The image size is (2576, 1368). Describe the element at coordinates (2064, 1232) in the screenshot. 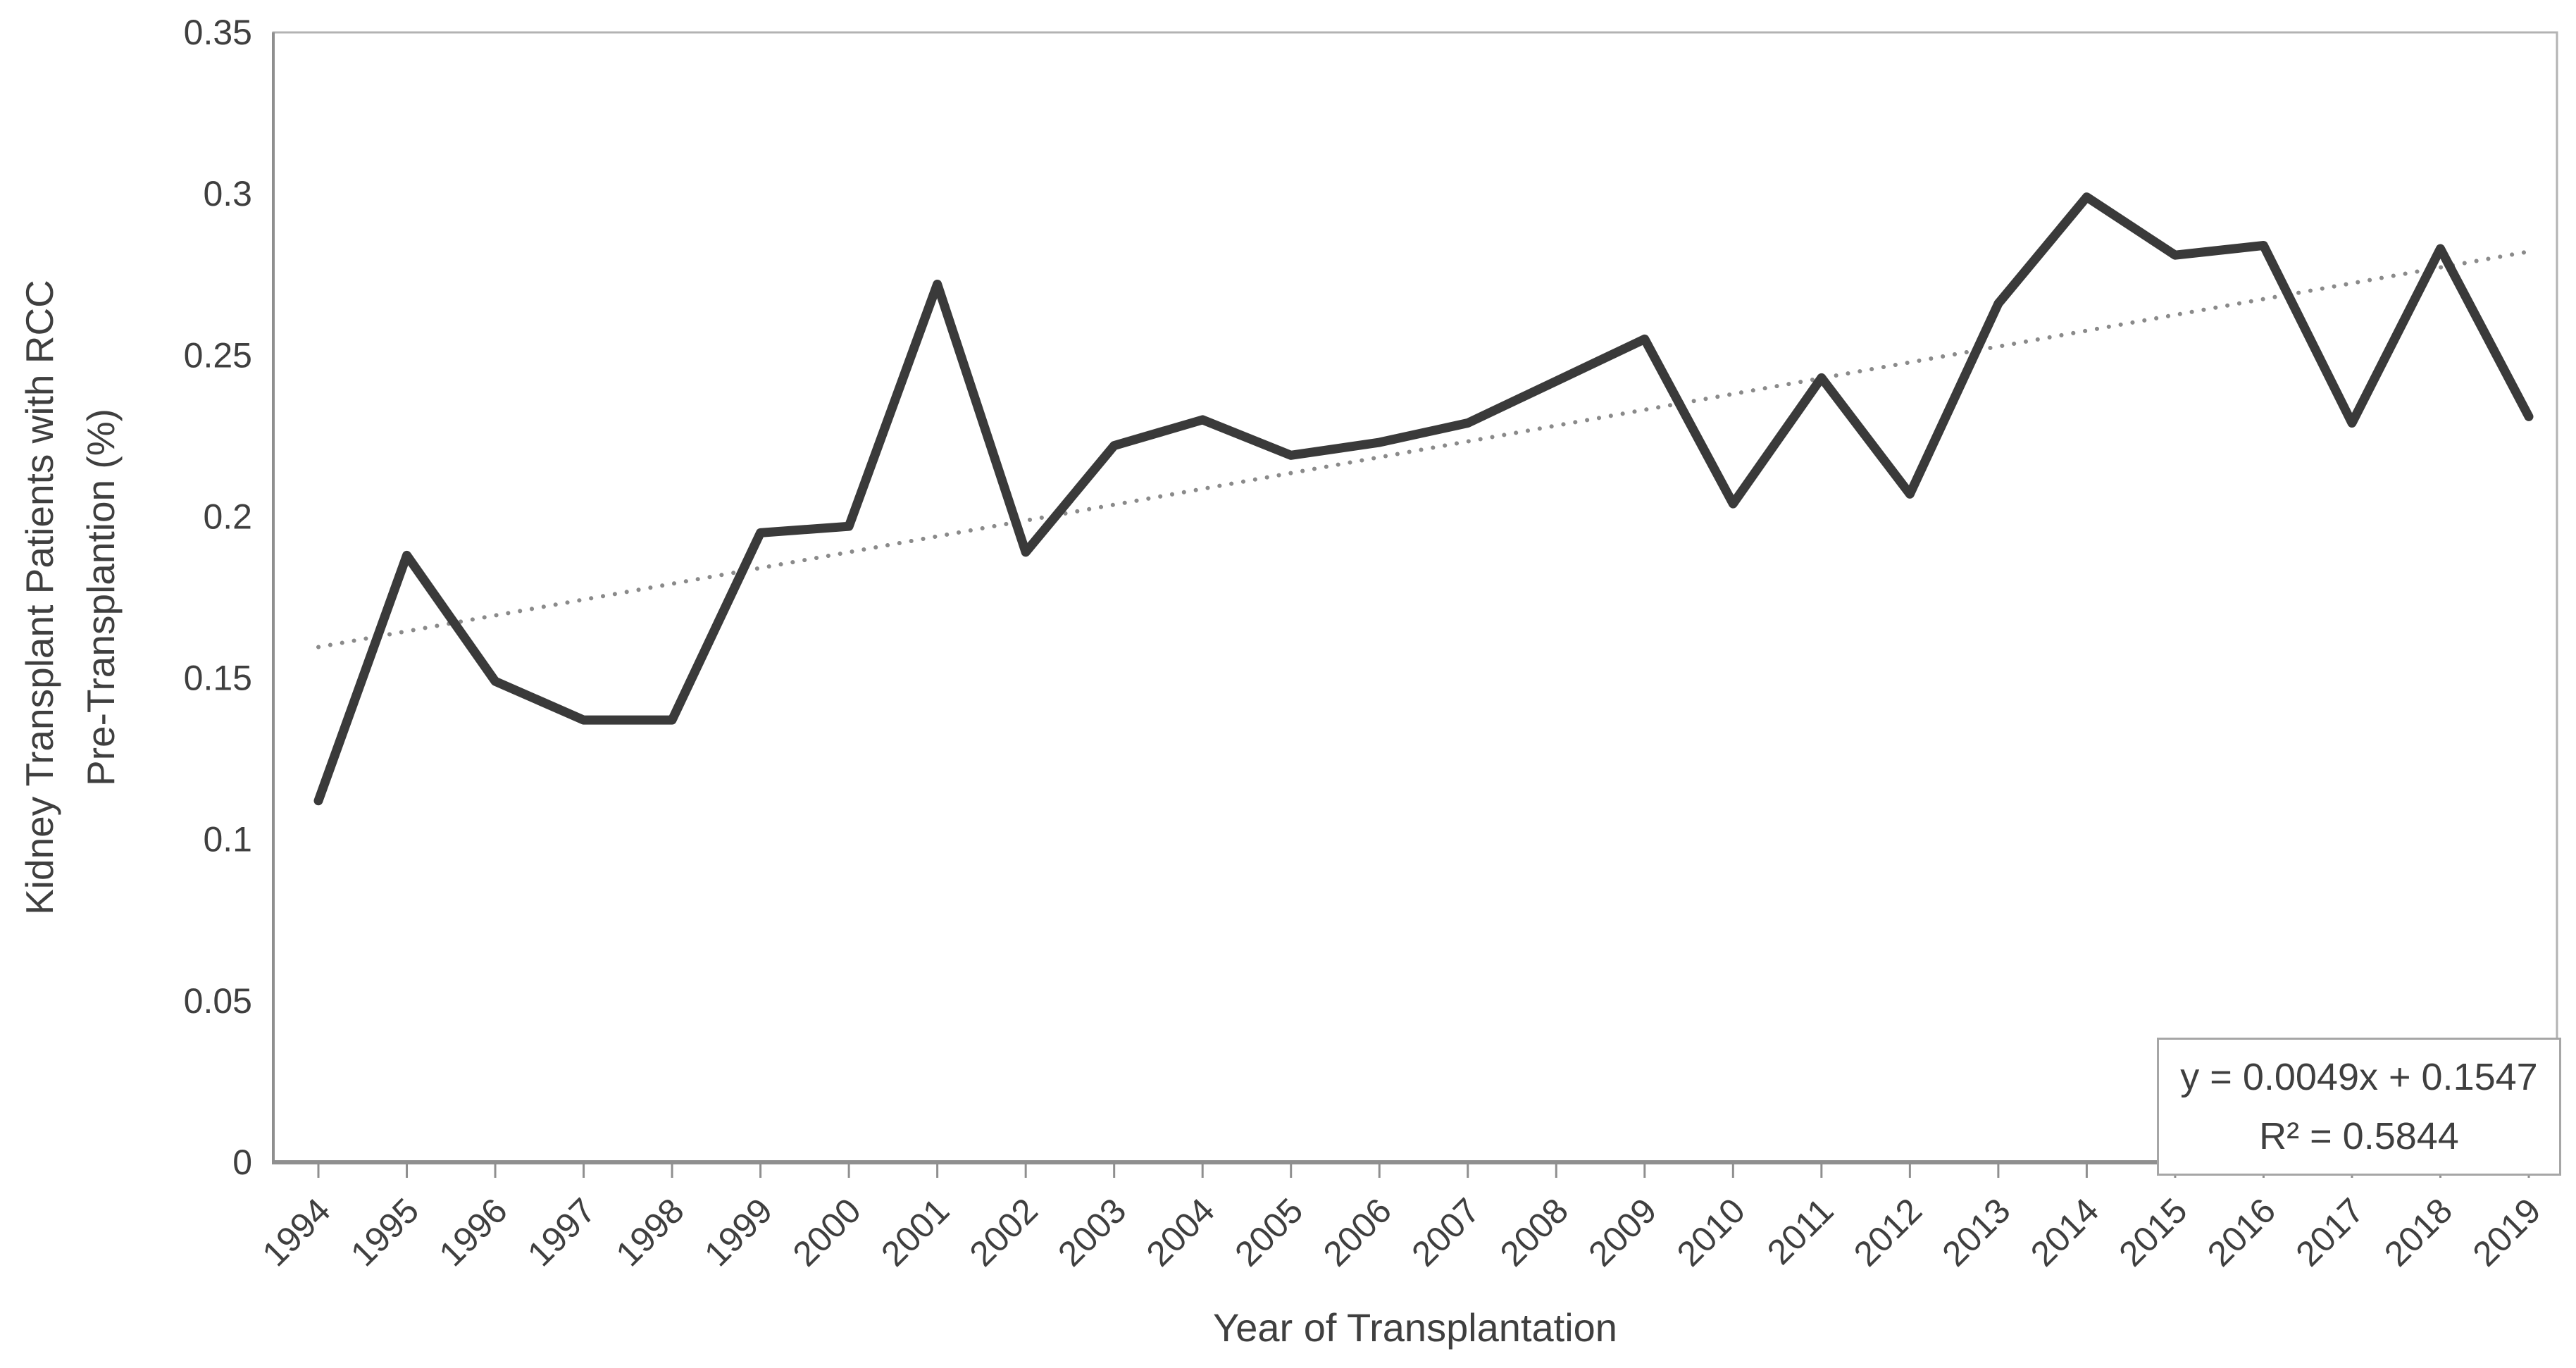

I see `x-tick-label: 2014` at that location.